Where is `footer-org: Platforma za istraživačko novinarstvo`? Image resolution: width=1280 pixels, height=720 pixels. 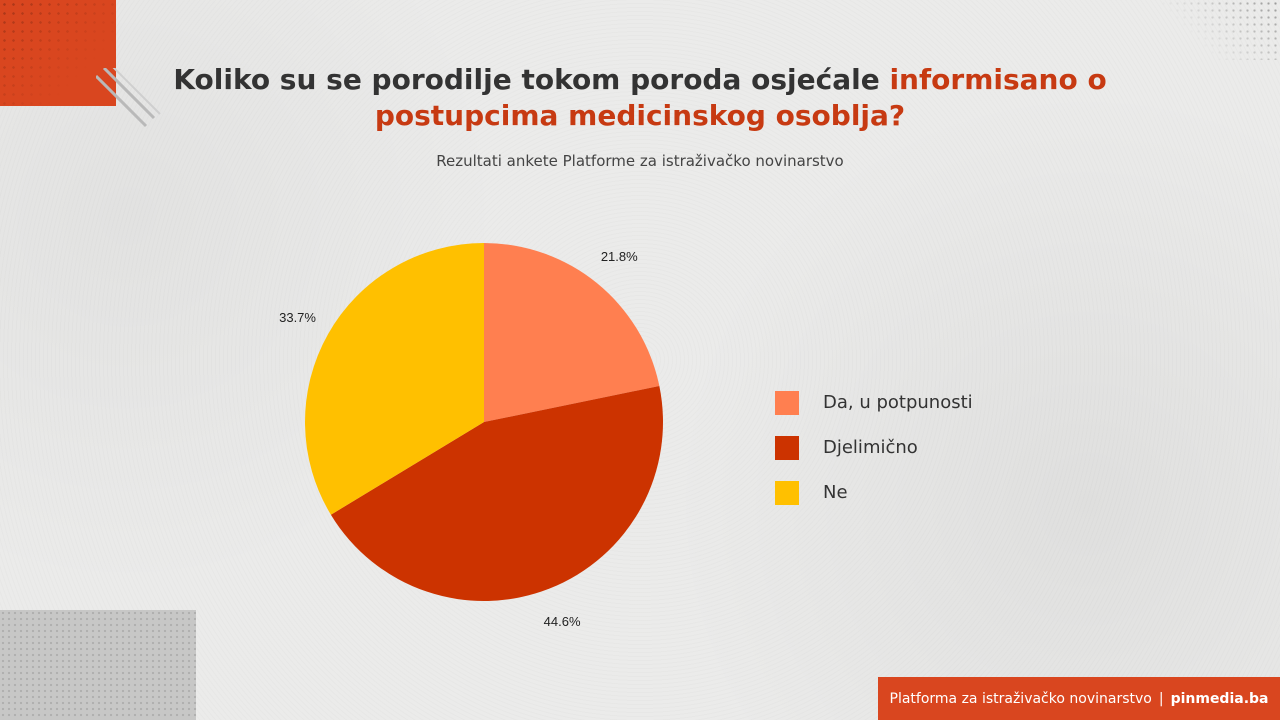
footer-org: Platforma za istraživačko novinarstvo is located at coordinates (1020, 698).